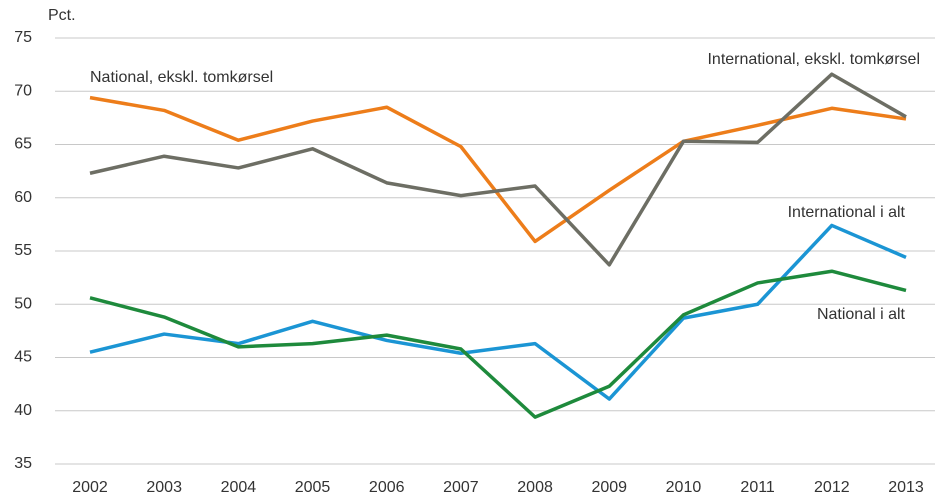 This screenshot has width=935, height=499. Describe the element at coordinates (181, 77) in the screenshot. I see `series-label: National, ekskl. tomkørsel` at that location.